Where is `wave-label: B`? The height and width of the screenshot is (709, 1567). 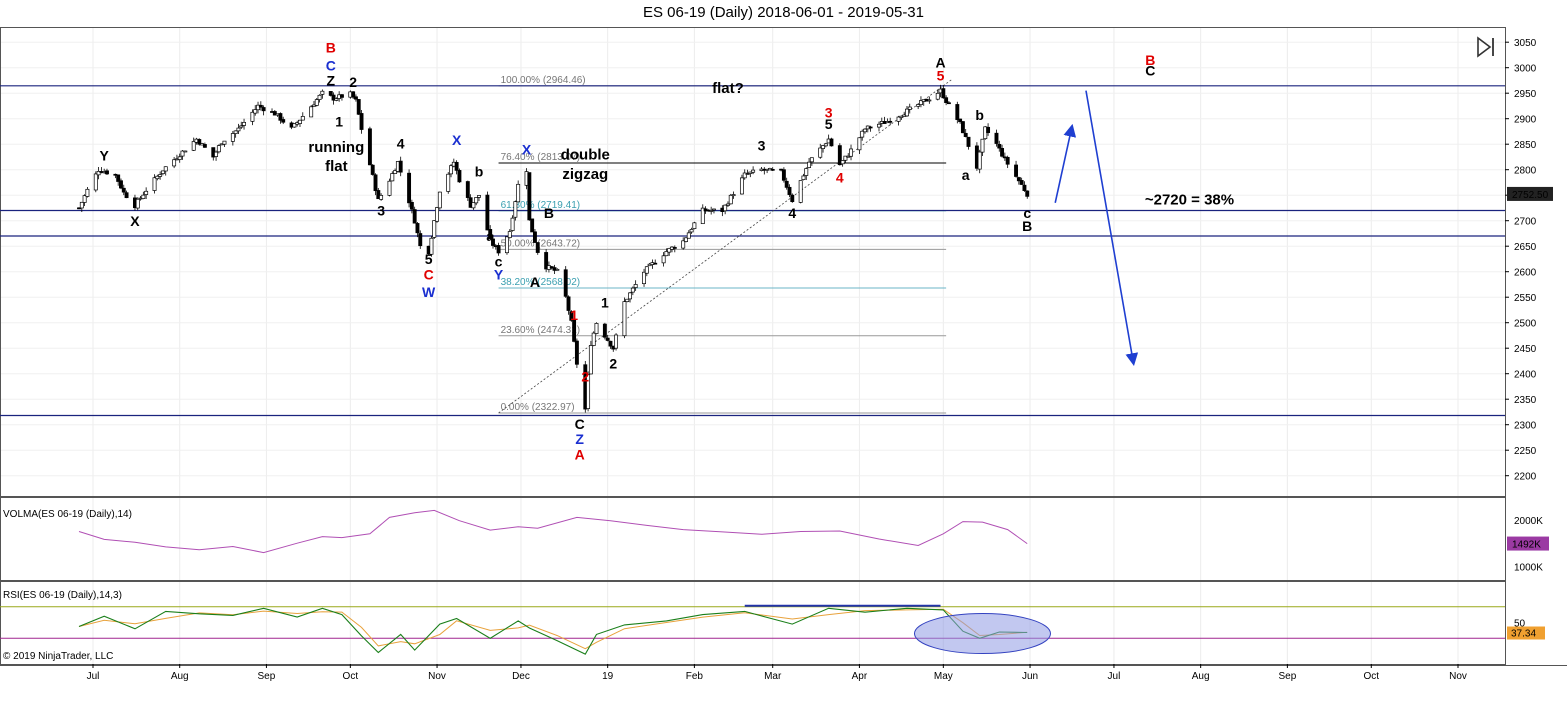
wave-label: B is located at coordinates (549, 213).